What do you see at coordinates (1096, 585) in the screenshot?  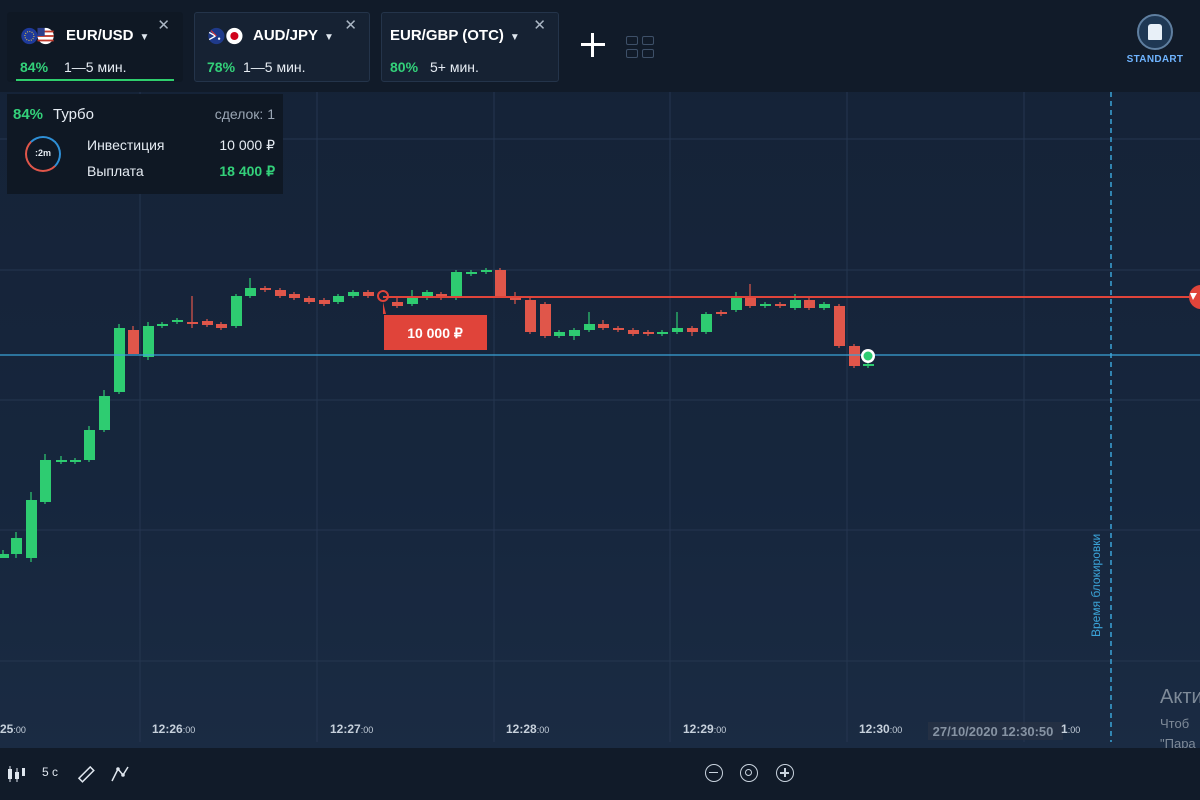 I see `lock-time-label: Время блокировки` at bounding box center [1096, 585].